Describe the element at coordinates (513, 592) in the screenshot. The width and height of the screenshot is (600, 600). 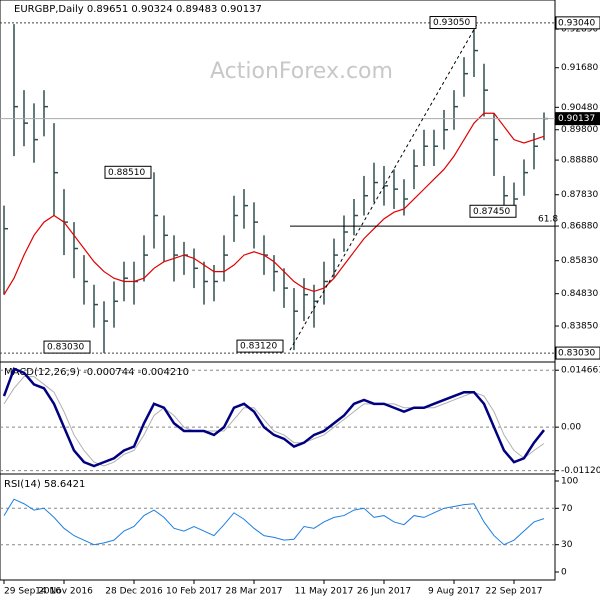
I see `x-tick-label: 22 Sep 2017` at that location.